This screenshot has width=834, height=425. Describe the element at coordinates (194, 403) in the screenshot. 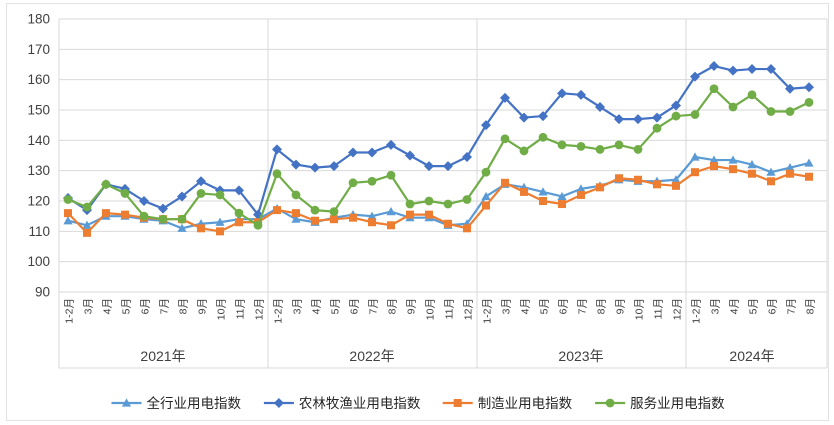

I see `legend-label: 全行业用电指数` at that location.